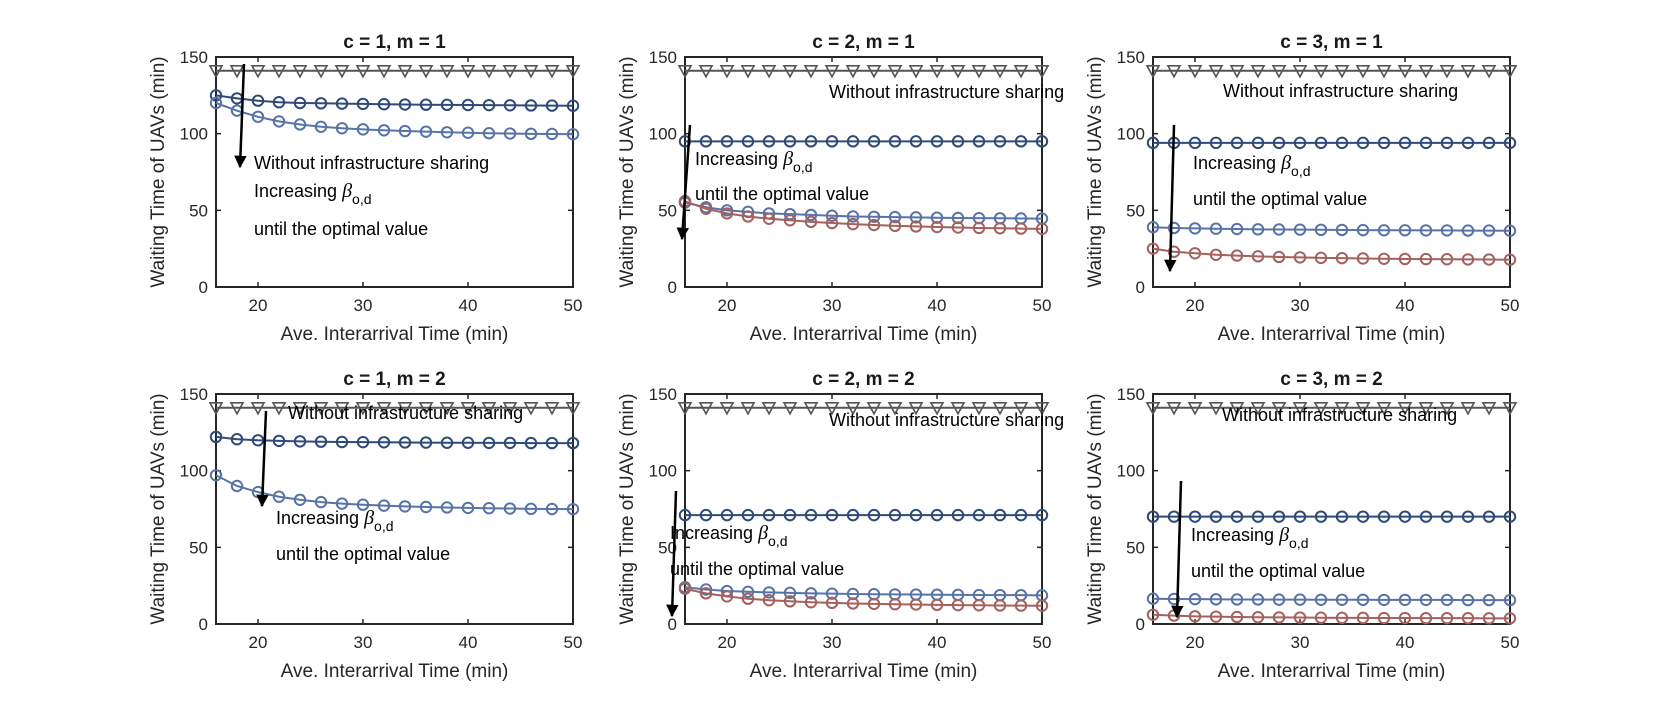 This screenshot has height=709, width=1661. I want to click on x-axis-label: Ave. Interarrival Time (min), so click(395, 334).